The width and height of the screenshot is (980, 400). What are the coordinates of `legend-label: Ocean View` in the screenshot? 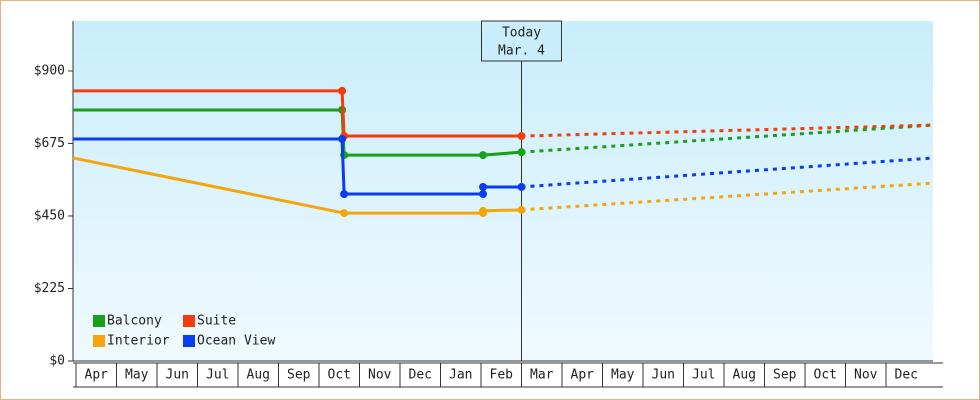 It's located at (236, 341).